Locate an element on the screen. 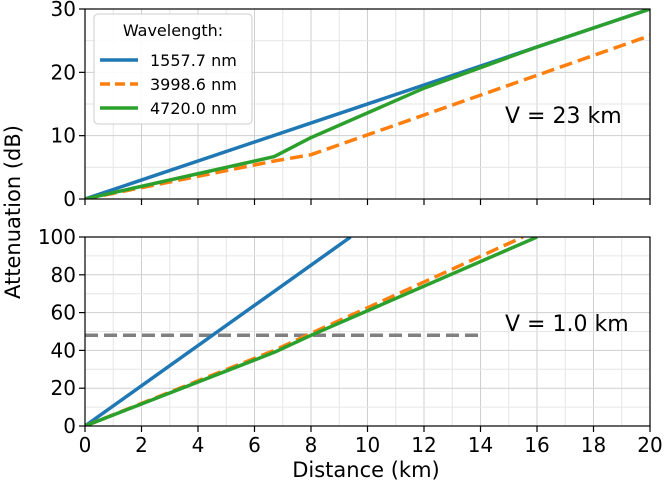 Image resolution: width=665 pixels, height=485 pixels. x-tick-label: 10 is located at coordinates (367, 445).